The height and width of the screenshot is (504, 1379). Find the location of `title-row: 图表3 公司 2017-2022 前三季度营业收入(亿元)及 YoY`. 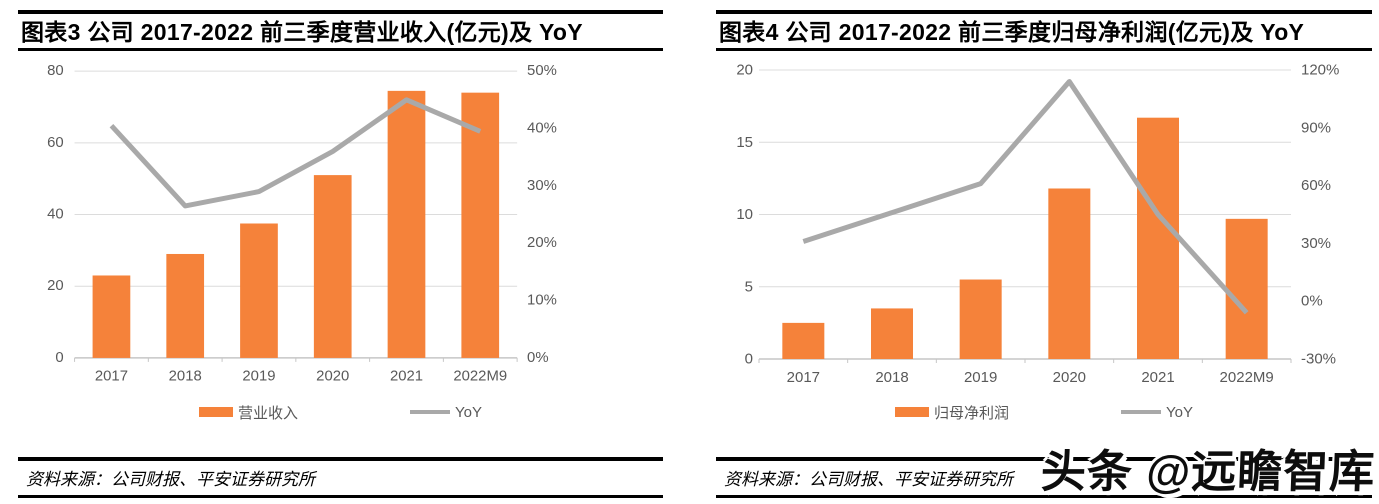

title-row: 图表3 公司 2017-2022 前三季度营业收入(亿元)及 YoY is located at coordinates (340, 31).